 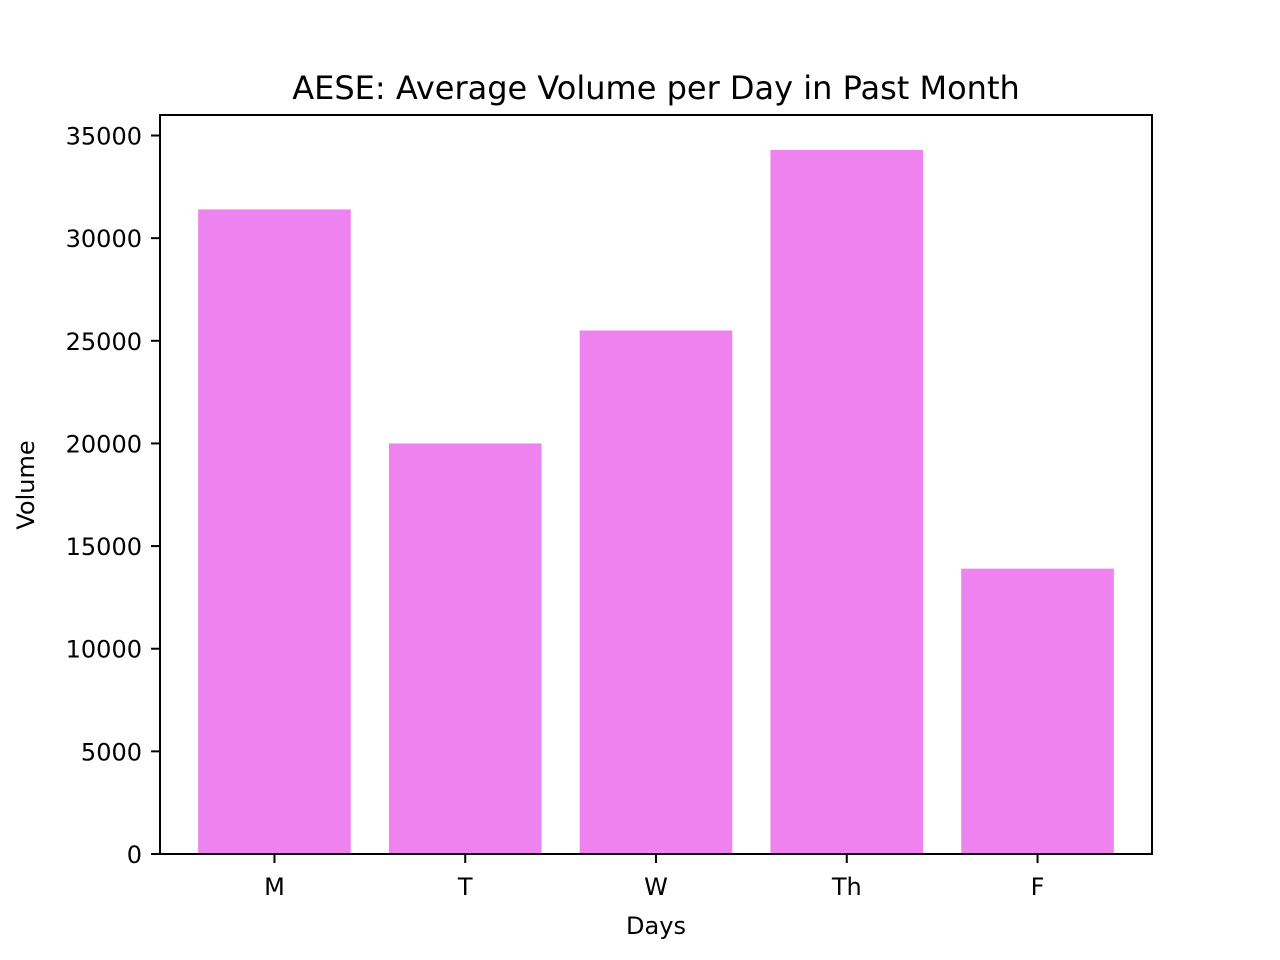 I want to click on y-tick-label: 25000, so click(x=104, y=342).